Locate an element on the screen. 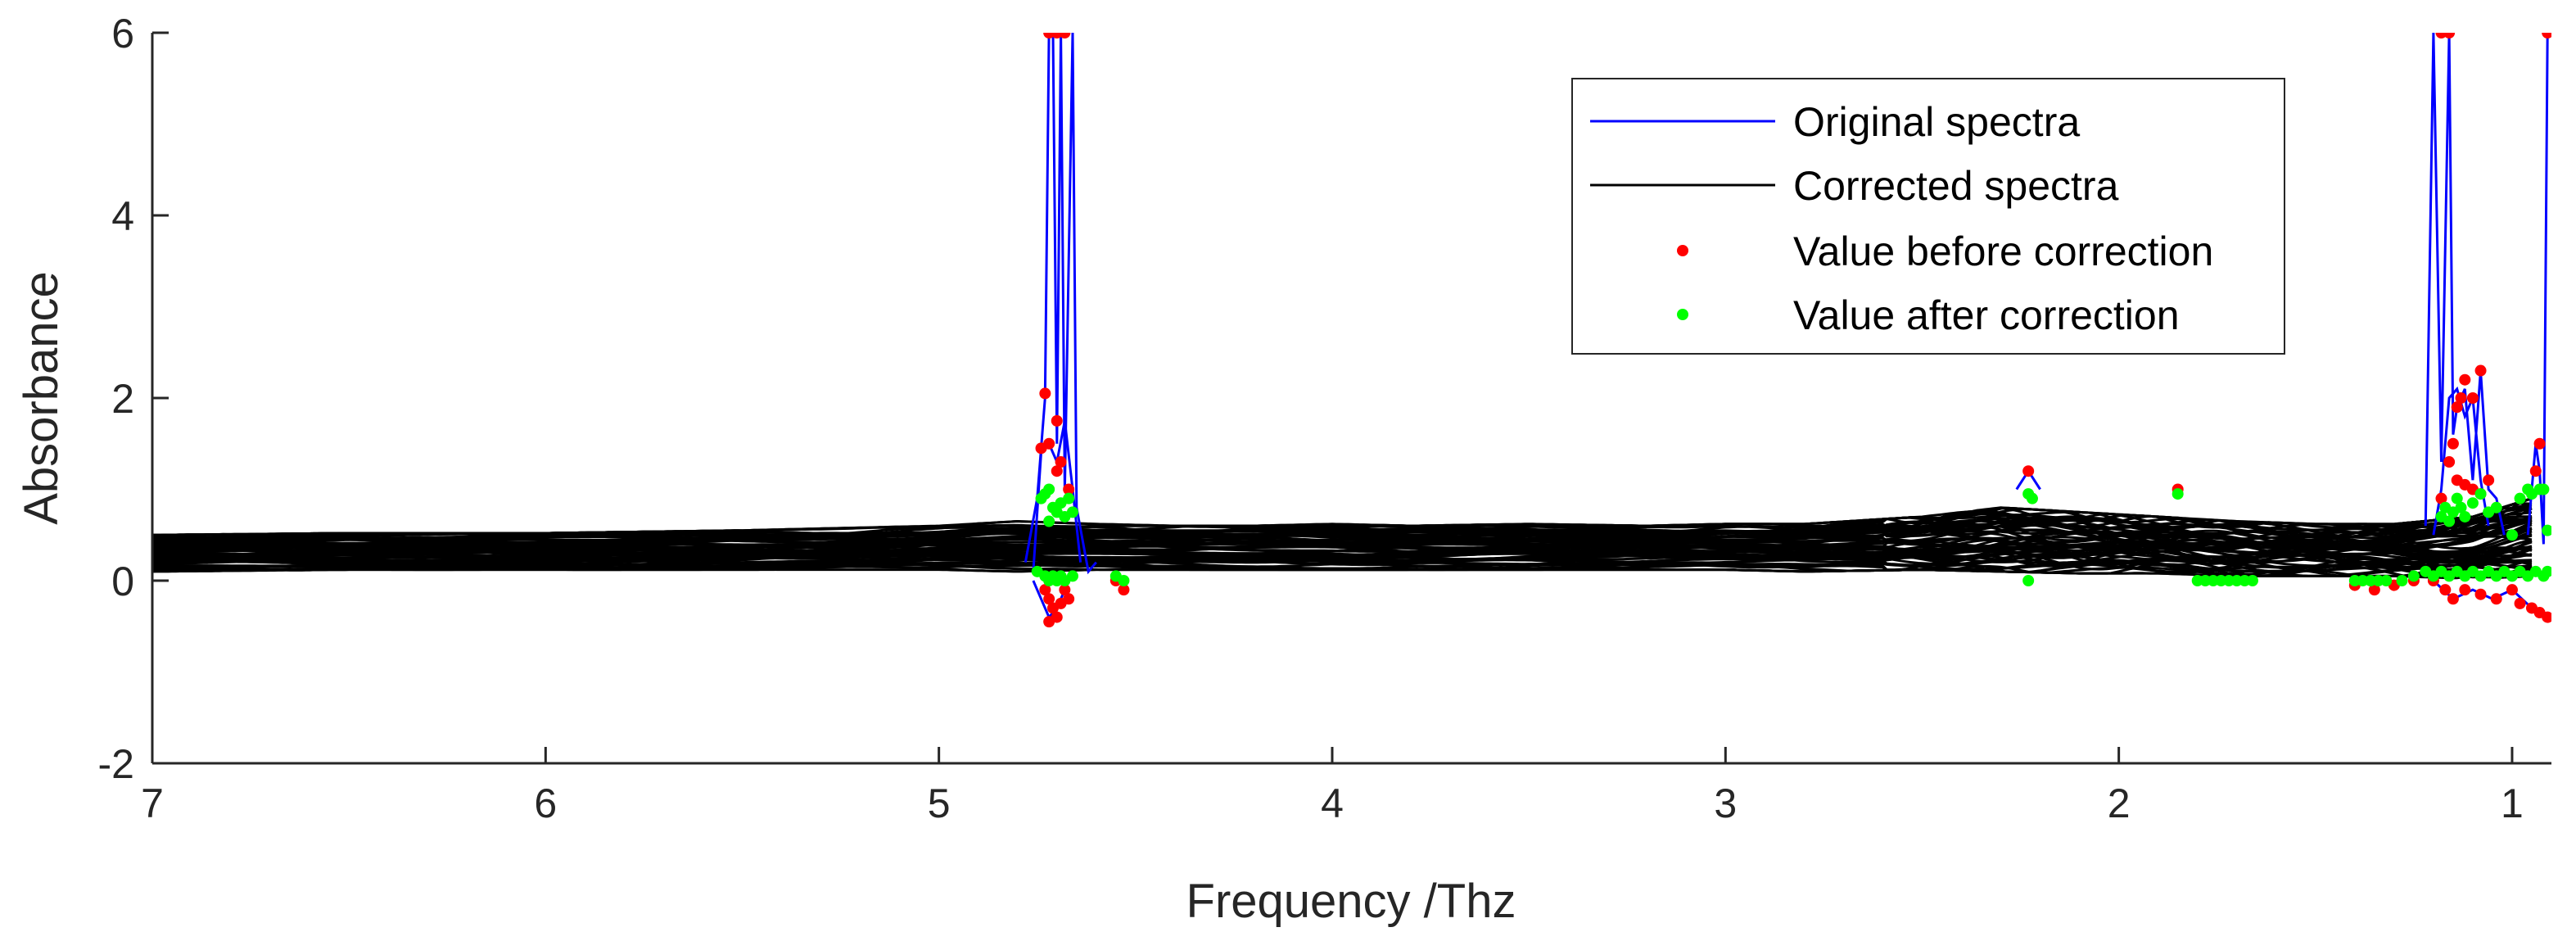 The image size is (2576, 950). y-axis-label: Absorbance is located at coordinates (41, 398).